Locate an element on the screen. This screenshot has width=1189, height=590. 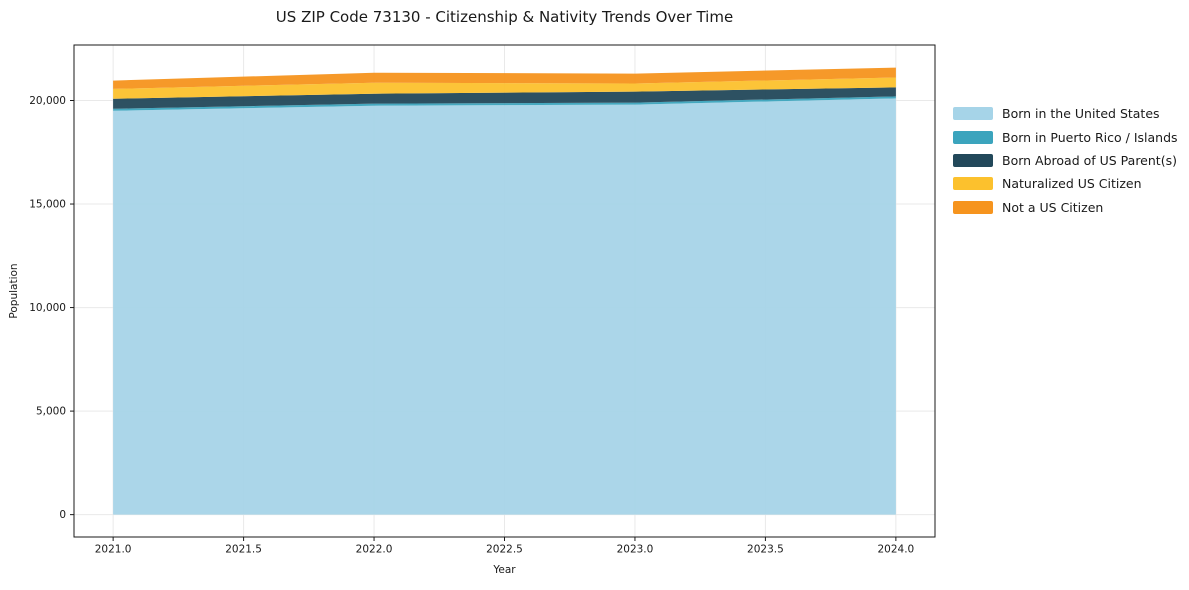
x-tick-label: 2021.0 is located at coordinates (113, 550).